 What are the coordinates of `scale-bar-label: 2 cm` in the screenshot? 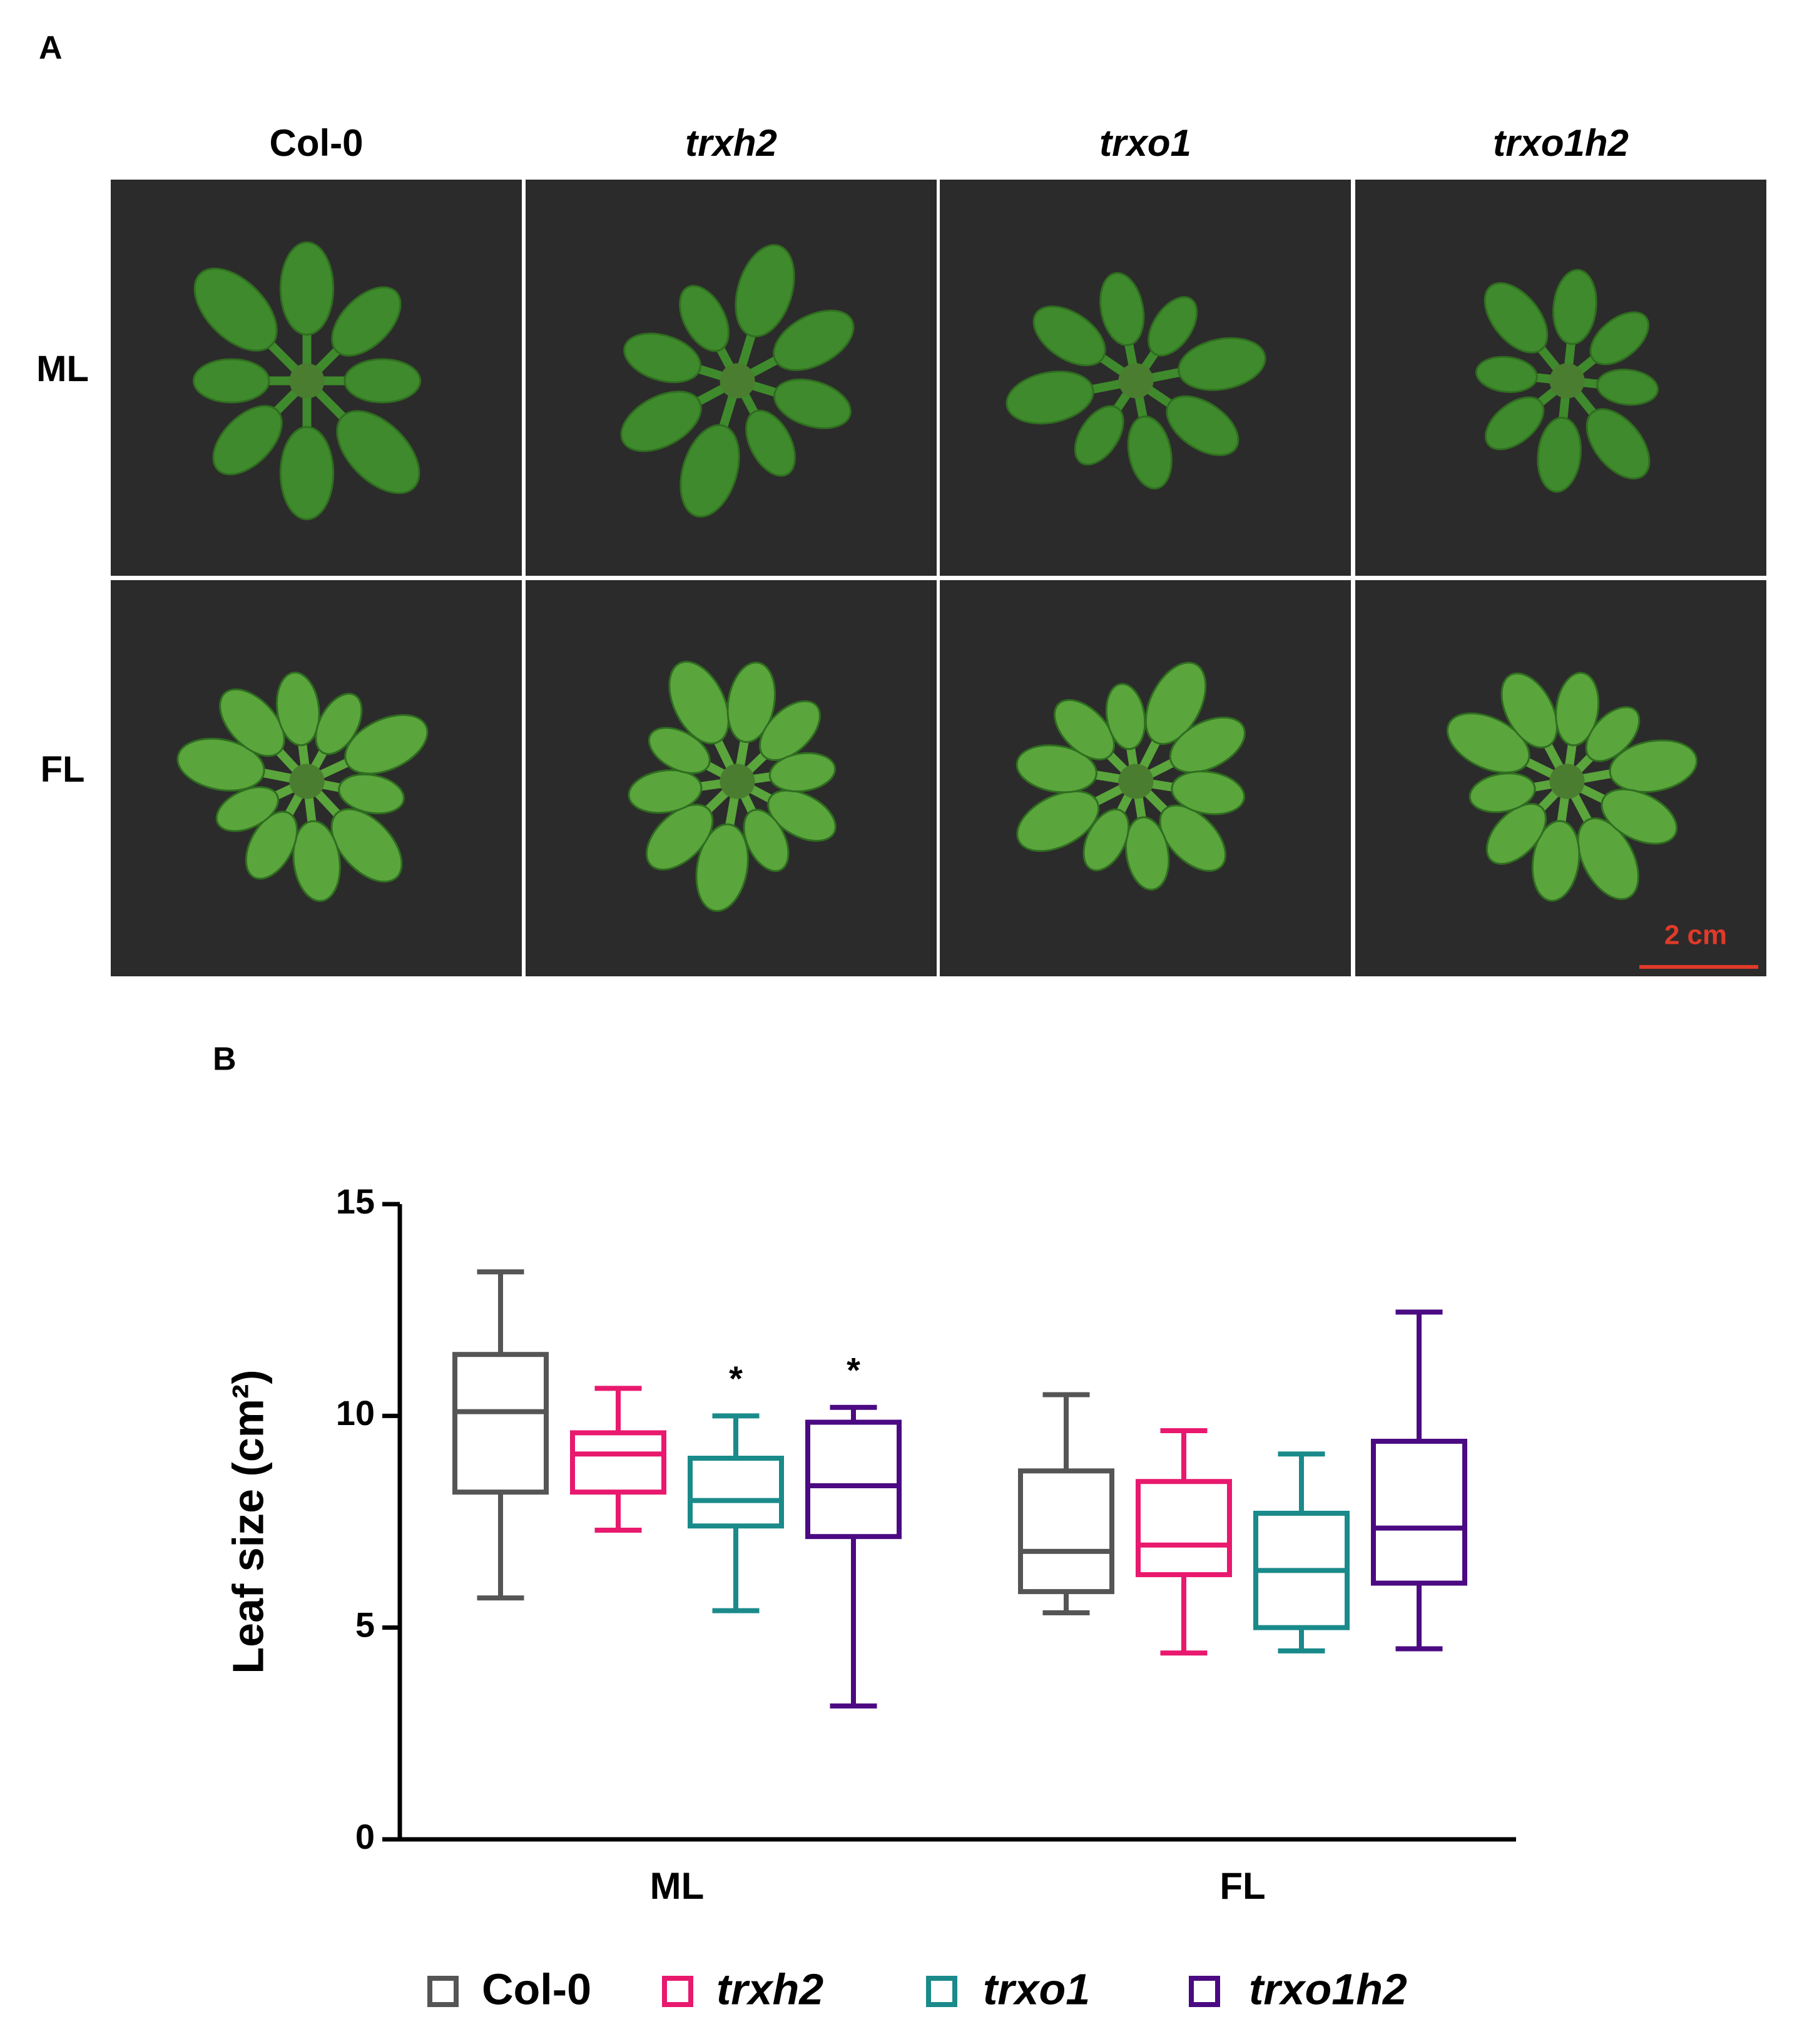 It's located at (1695, 936).